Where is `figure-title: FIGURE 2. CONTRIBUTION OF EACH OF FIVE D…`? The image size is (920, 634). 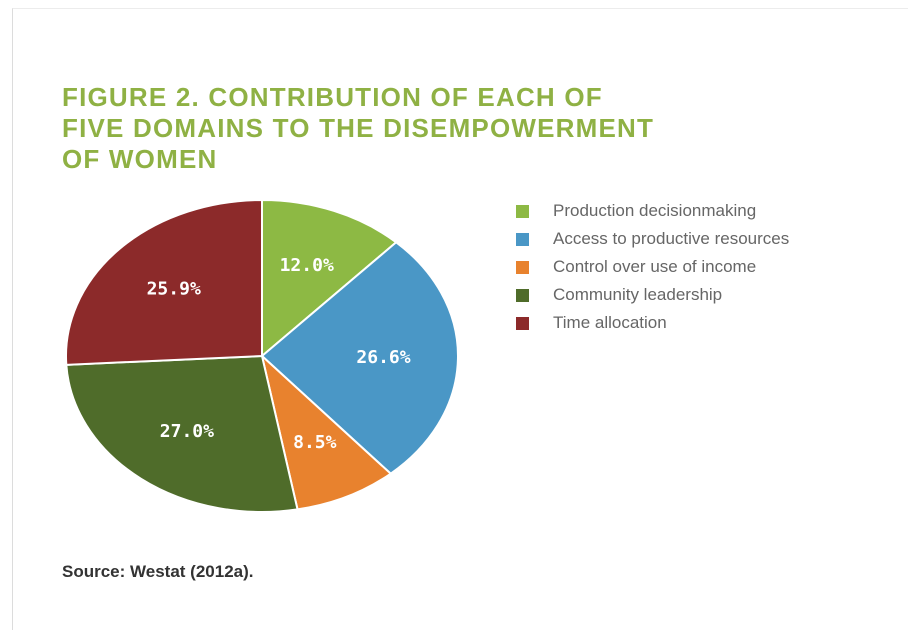
figure-title: FIGURE 2. CONTRIBUTION OF EACH OF FIVE D… is located at coordinates (422, 128).